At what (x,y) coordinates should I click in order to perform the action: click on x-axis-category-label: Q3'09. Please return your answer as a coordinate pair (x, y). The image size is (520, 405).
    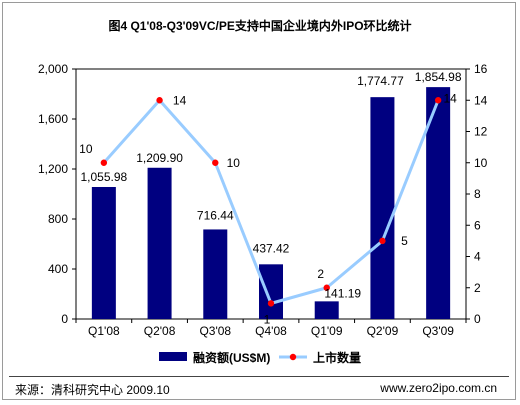
    Looking at the image, I should click on (438, 331).